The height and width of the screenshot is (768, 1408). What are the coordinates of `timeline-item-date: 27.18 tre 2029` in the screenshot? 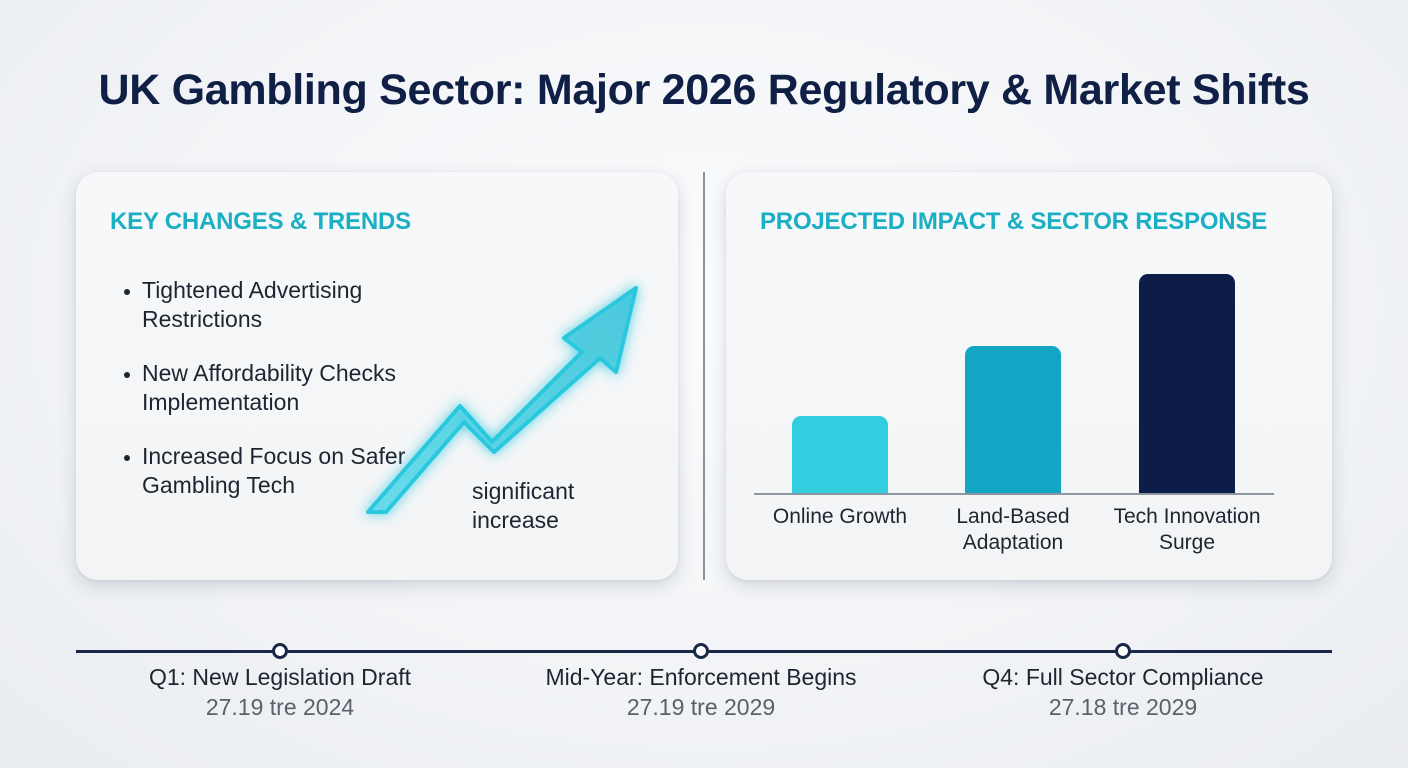 It's located at (1123, 707).